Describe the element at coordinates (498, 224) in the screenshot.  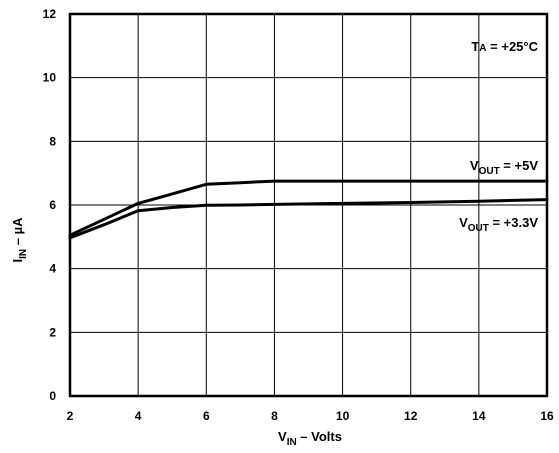
I see `series-label-vout-3v3: VOUT = +3.3V` at that location.